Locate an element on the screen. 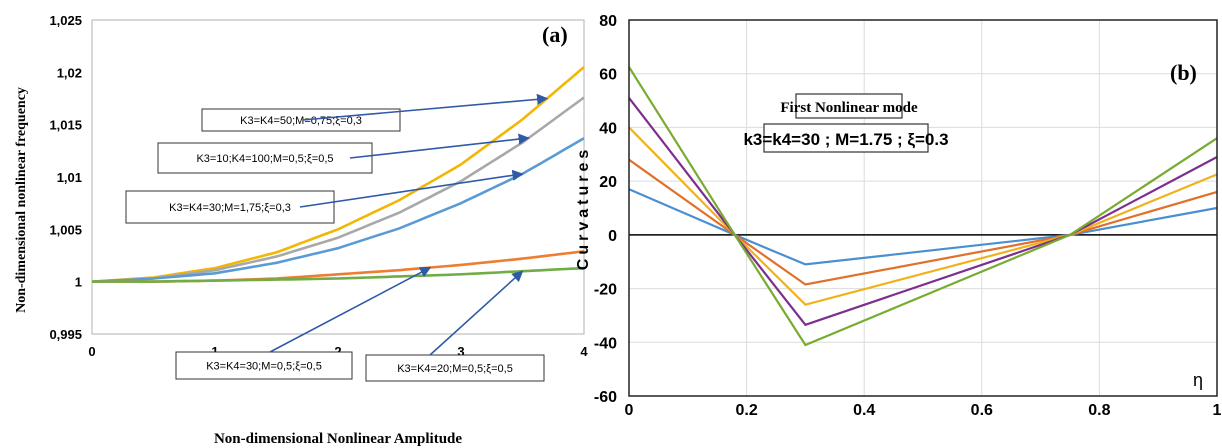 Image resolution: width=1222 pixels, height=448 pixels. panel-a-annotation-label: K3=K4=30;M=1,75;ξ=0,3 is located at coordinates (230, 208).